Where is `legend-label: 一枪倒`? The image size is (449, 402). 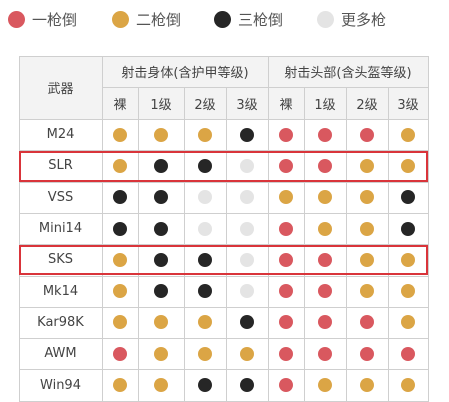
legend-label: 一枪倒 is located at coordinates (55, 19).